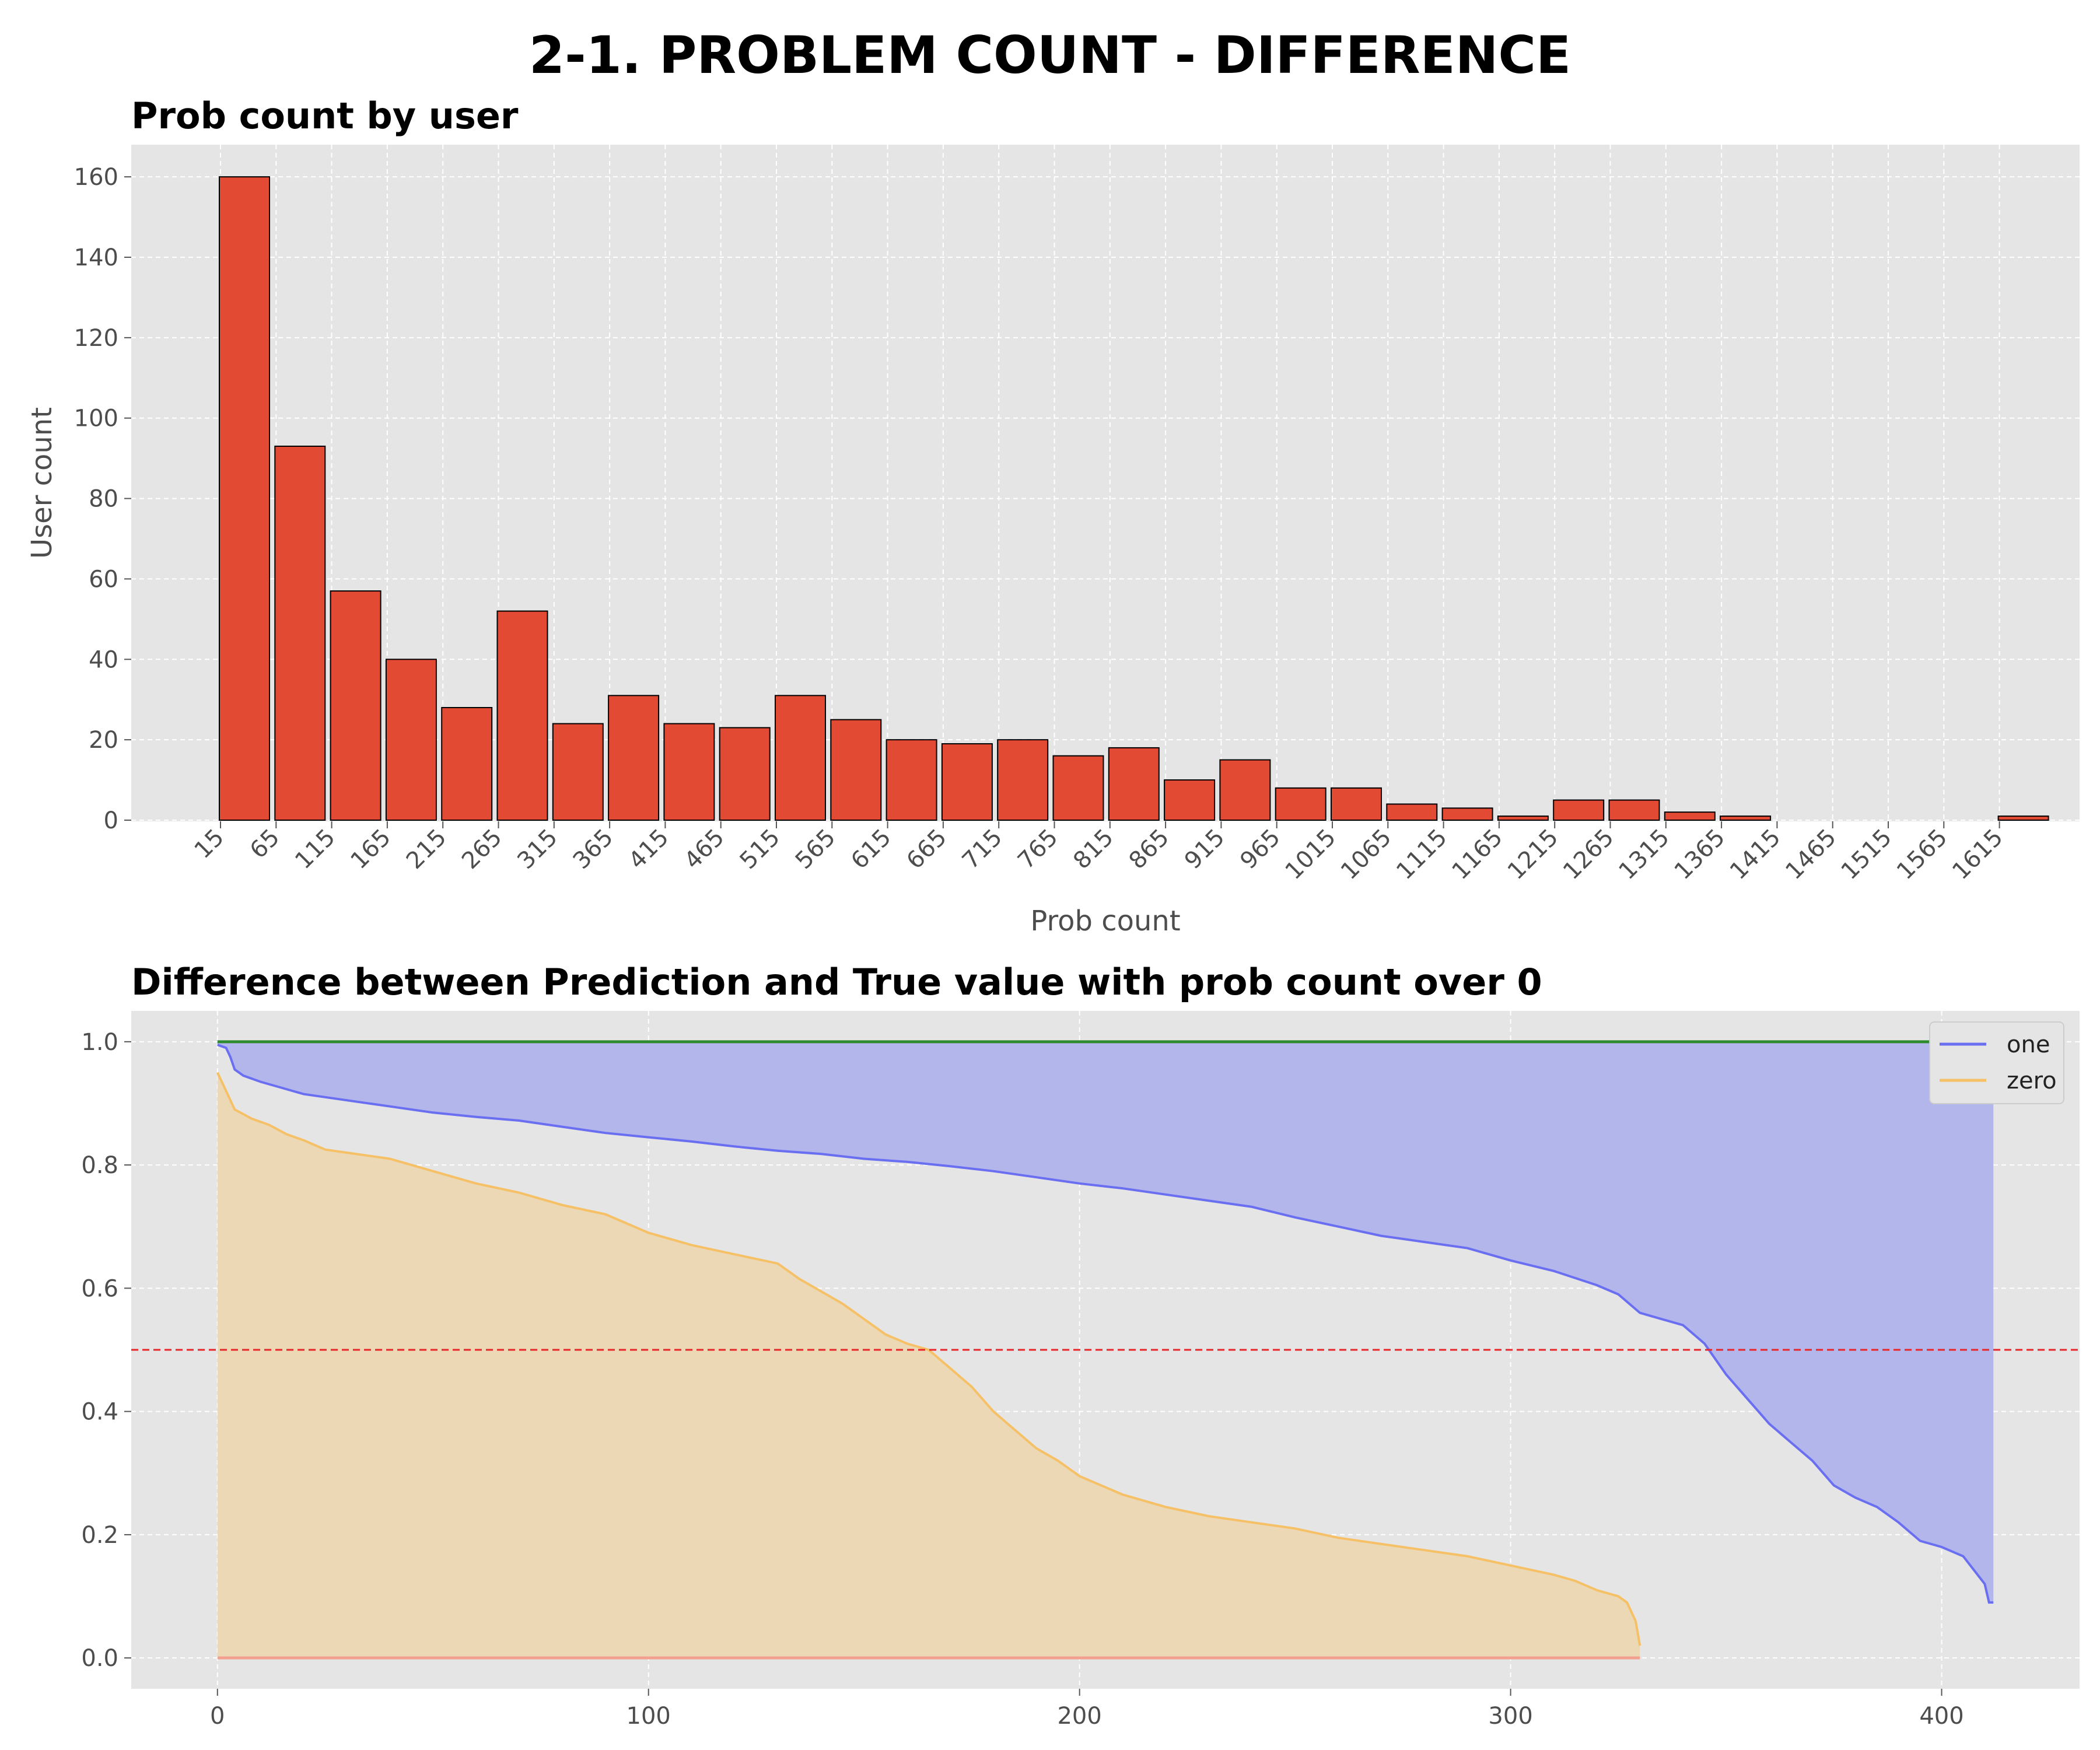 Image resolution: width=2100 pixels, height=1750 pixels. I want to click on figure-title: 2-1. PROBLEM COUNT - DIFFERENCE, so click(1050, 55).